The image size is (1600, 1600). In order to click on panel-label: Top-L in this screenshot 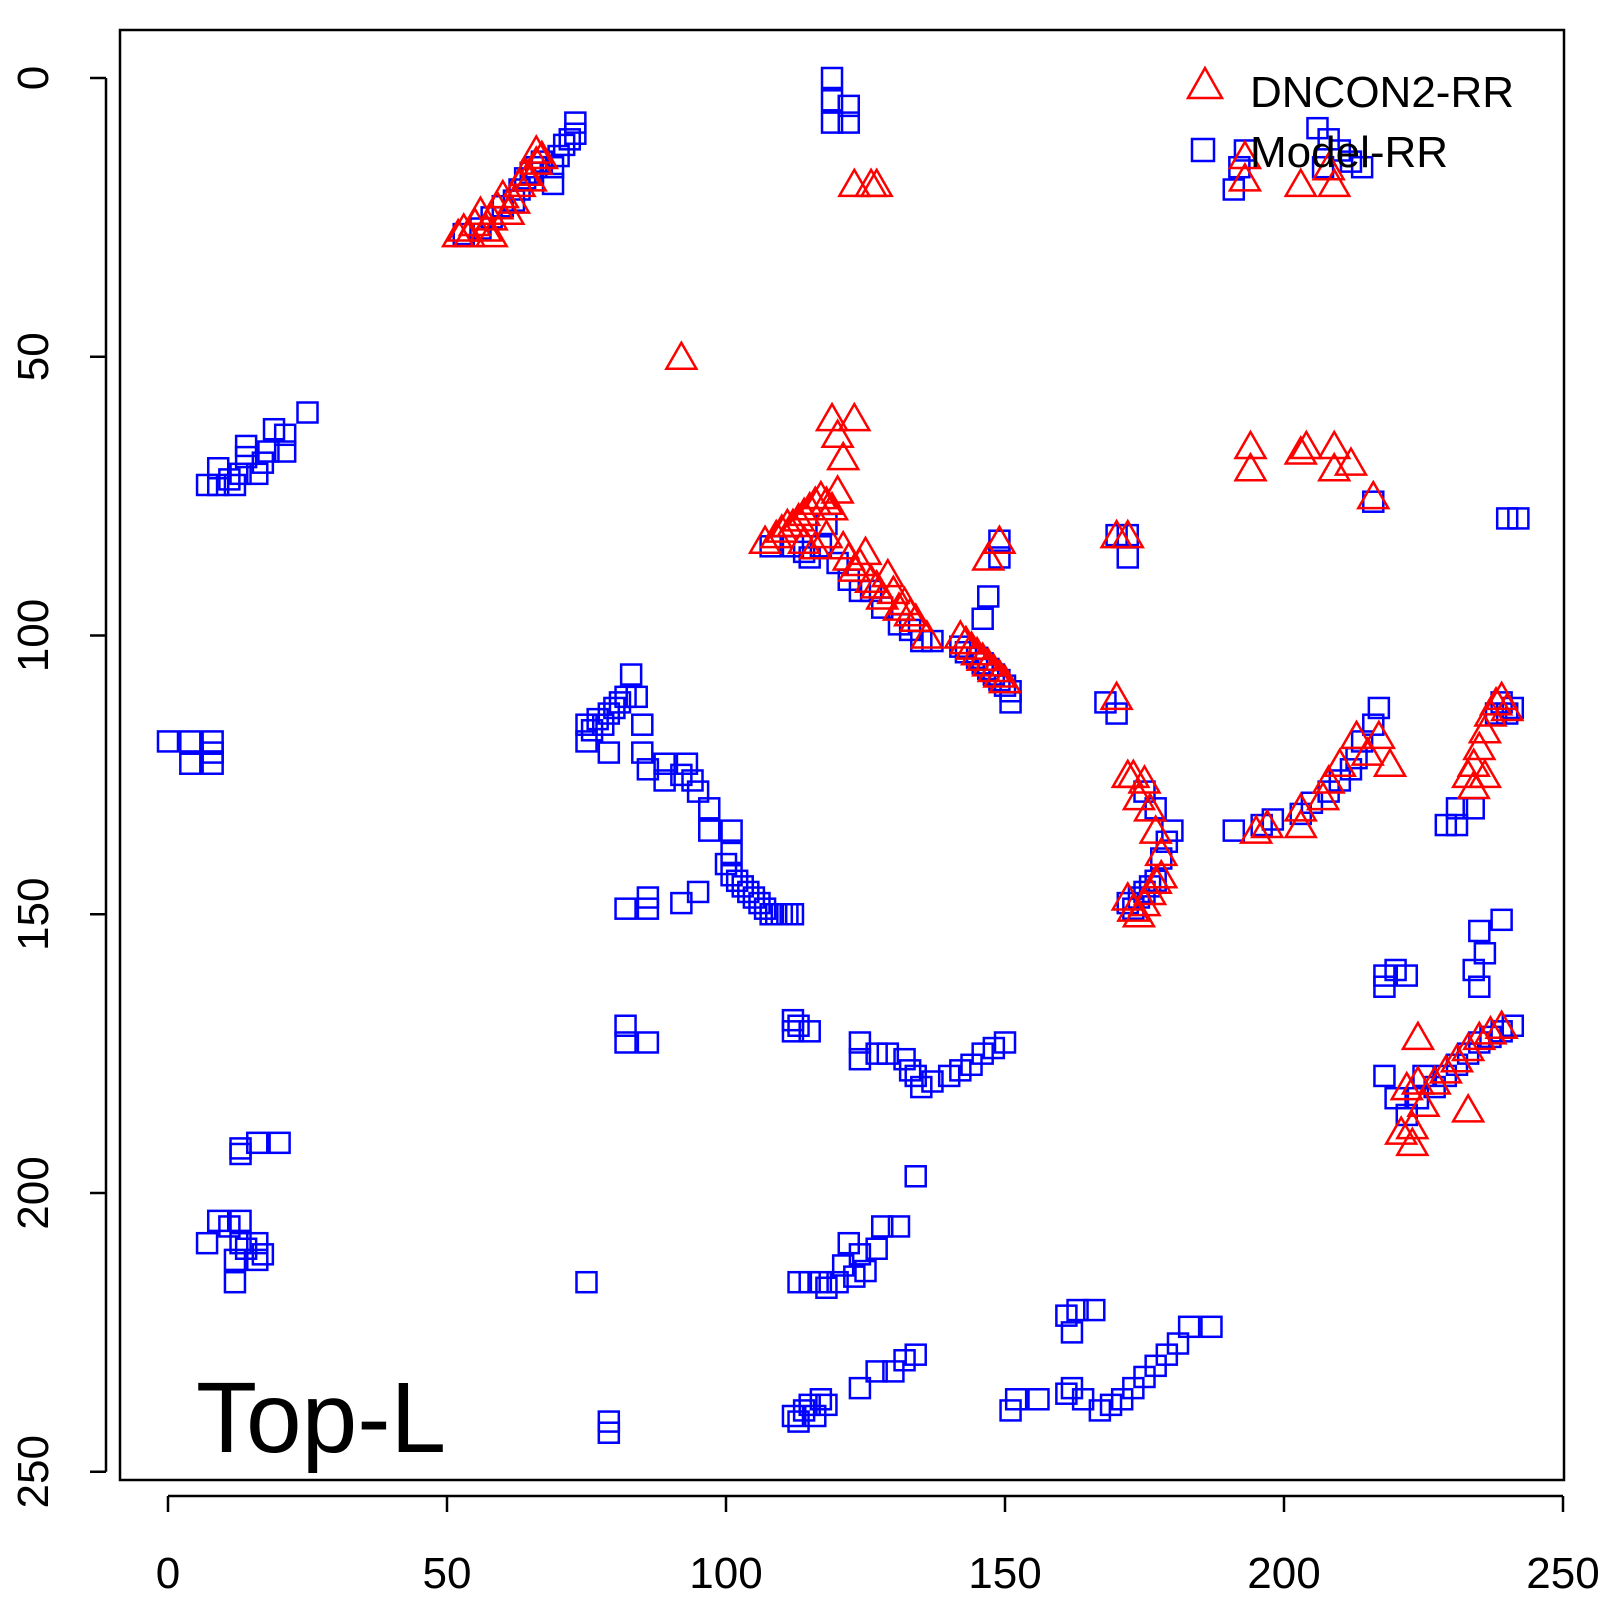, I will do `click(321, 1418)`.